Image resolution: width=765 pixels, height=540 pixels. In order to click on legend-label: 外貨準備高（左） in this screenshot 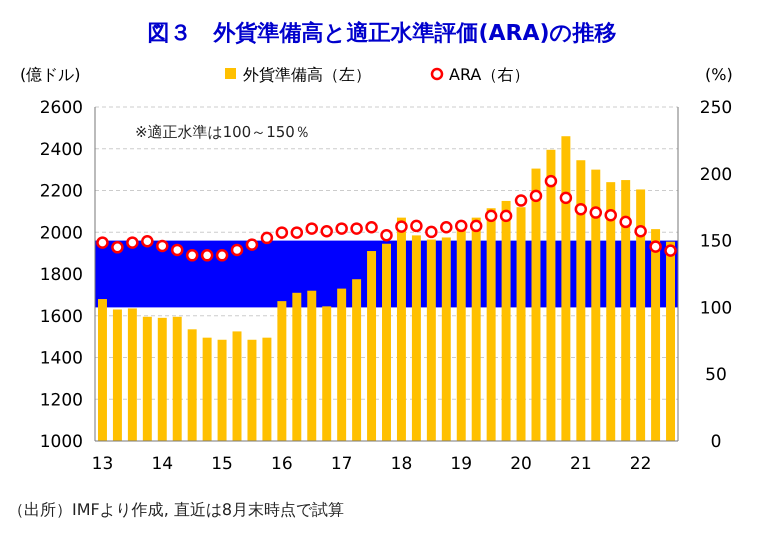, I will do `click(307, 74)`.